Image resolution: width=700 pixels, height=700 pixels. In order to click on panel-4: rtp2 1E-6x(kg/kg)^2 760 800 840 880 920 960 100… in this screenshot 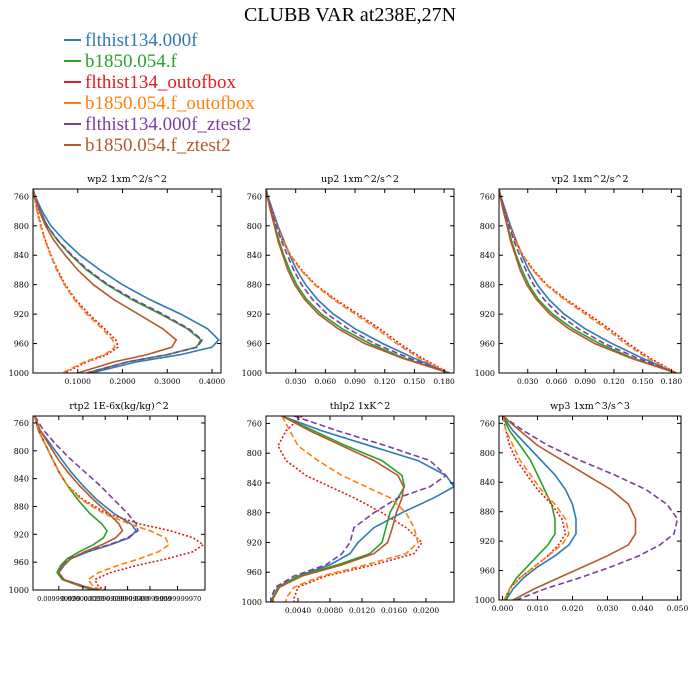, I will do `click(107, 502)`.